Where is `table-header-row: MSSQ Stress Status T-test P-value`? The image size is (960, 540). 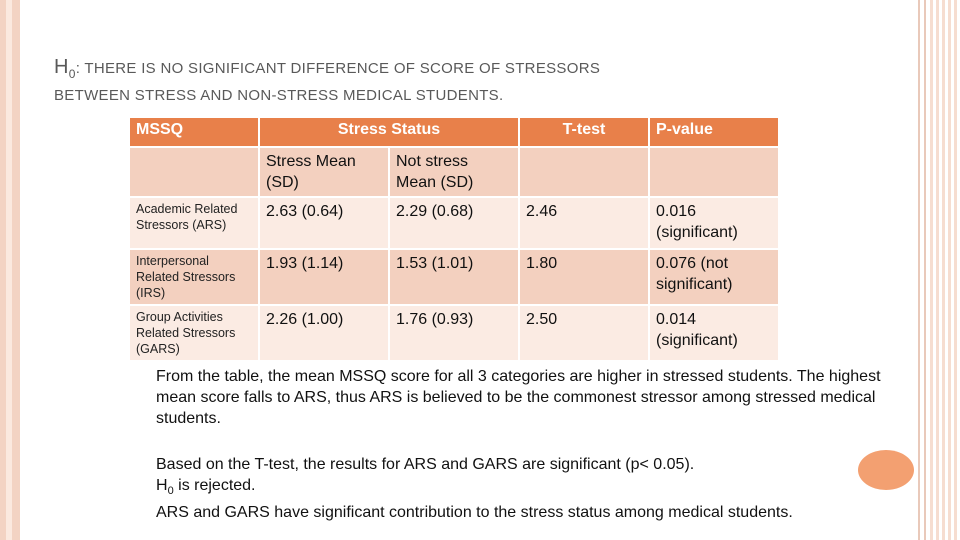 table-header-row: MSSQ Stress Status T-test P-value is located at coordinates (454, 132).